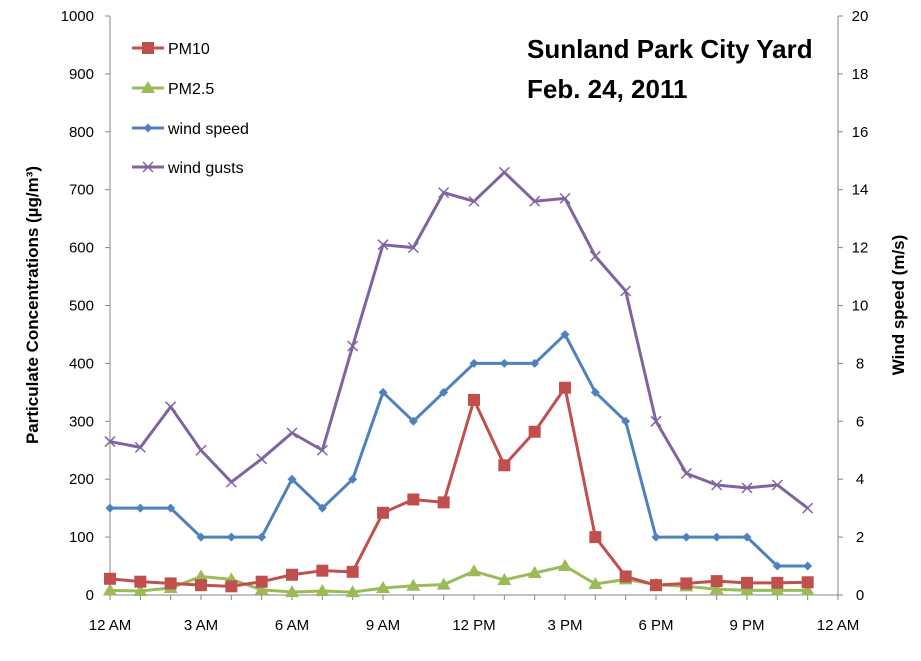 This screenshot has width=921, height=661. What do you see at coordinates (32, 305) in the screenshot?
I see `y-axis-title: Particulate Concentrations (µg/m³)` at bounding box center [32, 305].